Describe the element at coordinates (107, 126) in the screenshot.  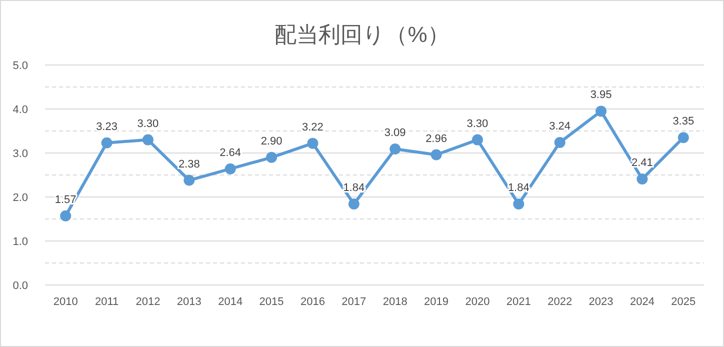
I see `text: 3.23` at that location.